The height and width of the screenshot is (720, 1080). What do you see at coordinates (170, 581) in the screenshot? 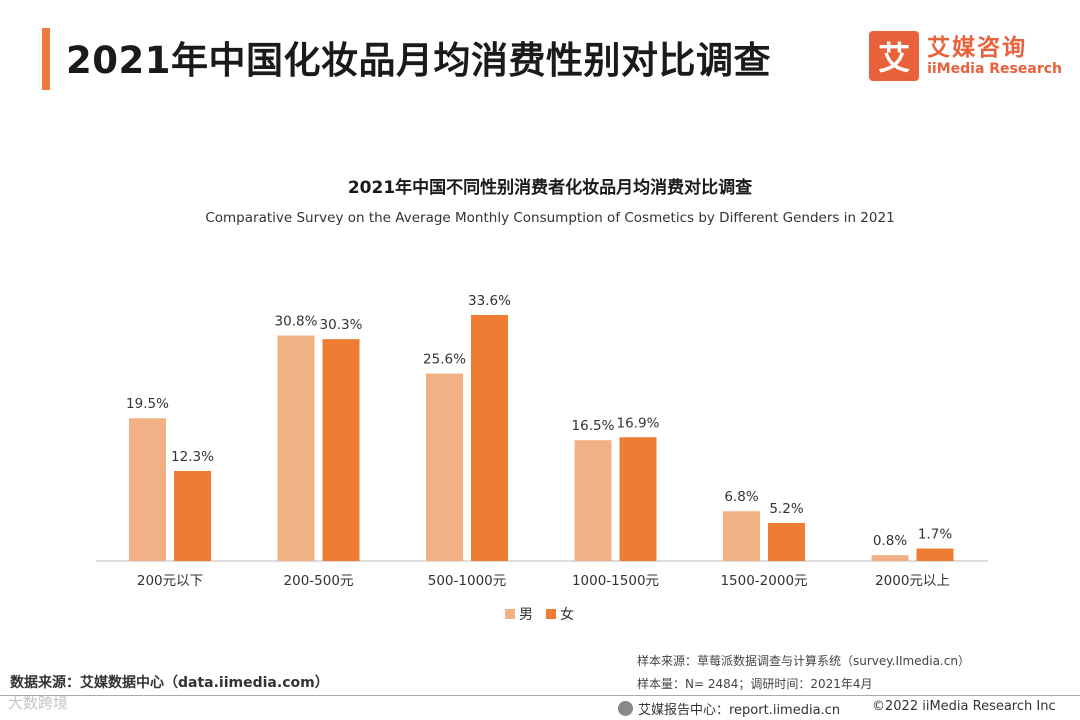
I see `x-tick-label-0: 200元以下` at bounding box center [170, 581].